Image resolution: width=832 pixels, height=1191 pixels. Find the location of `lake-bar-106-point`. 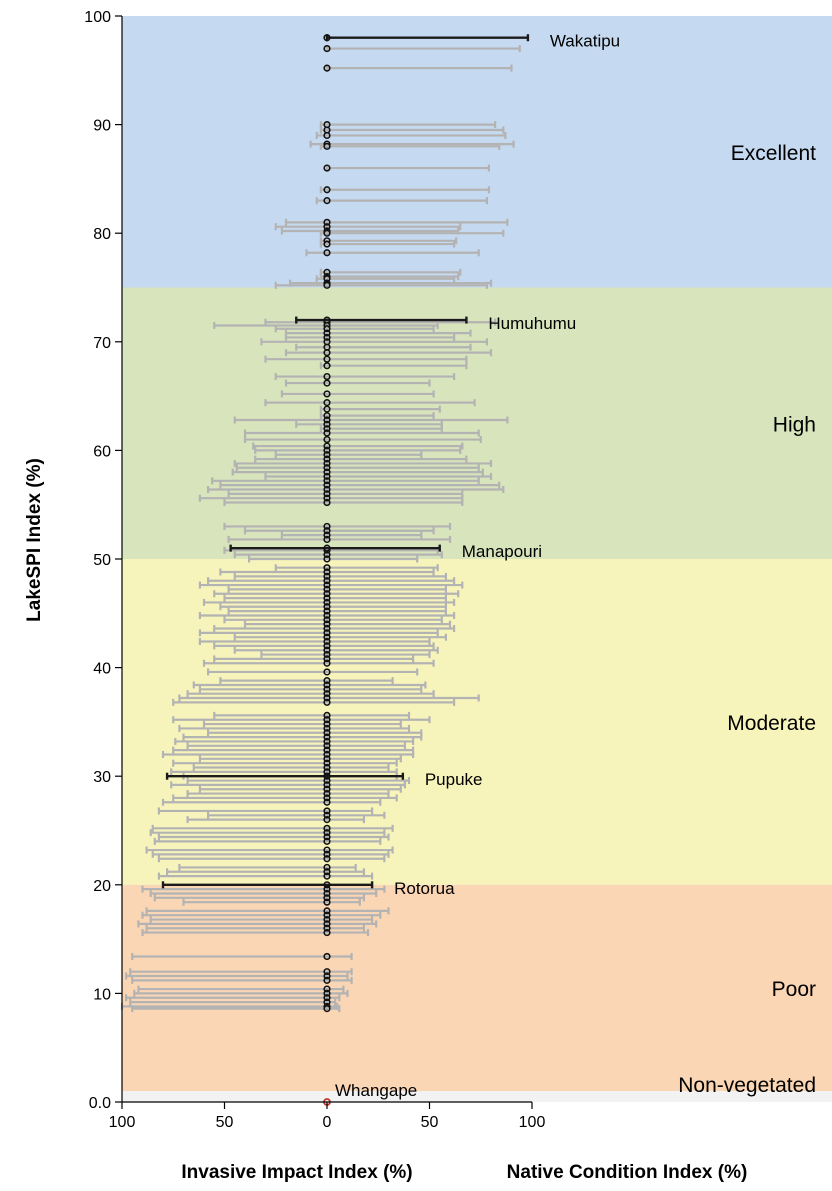

lake-bar-106-point is located at coordinates (327, 767).